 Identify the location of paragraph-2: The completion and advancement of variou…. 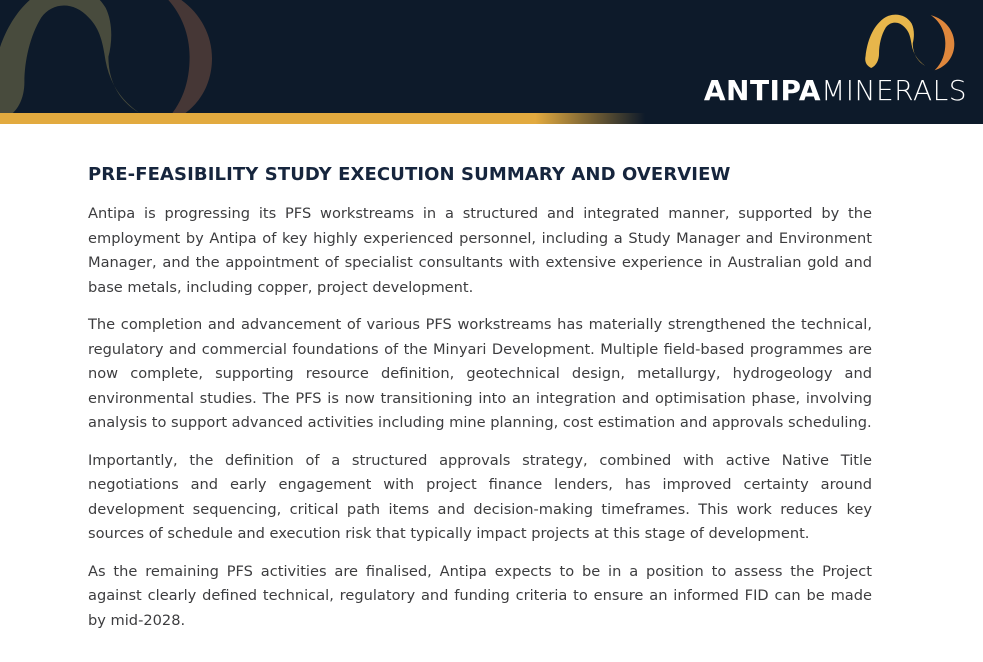
(480, 373).